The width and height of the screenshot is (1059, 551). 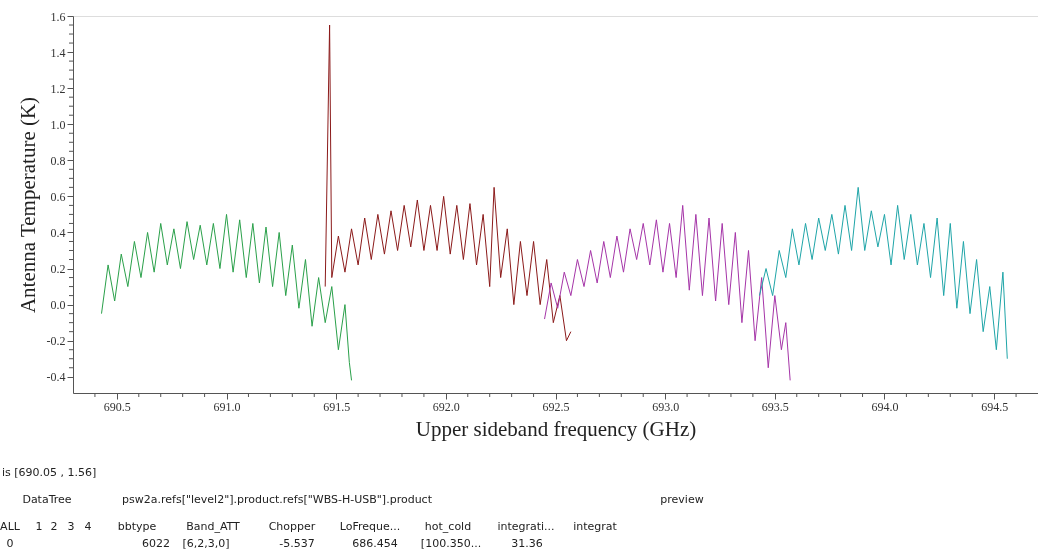 I want to click on text: ALL, so click(x=10, y=526).